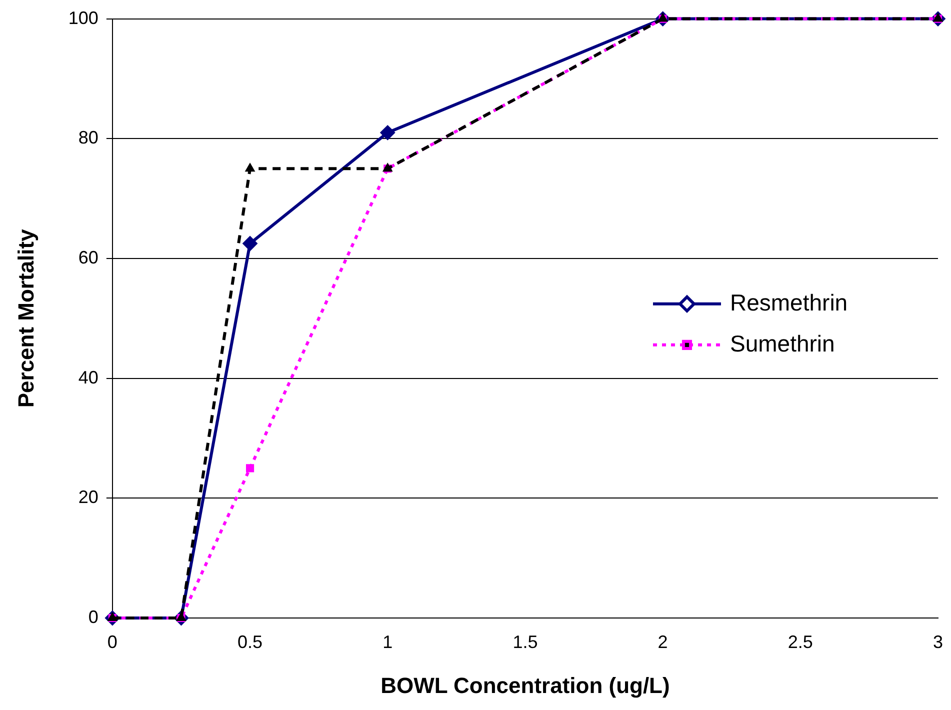 The image size is (951, 710). I want to click on x-tick-label: 2, so click(663, 642).